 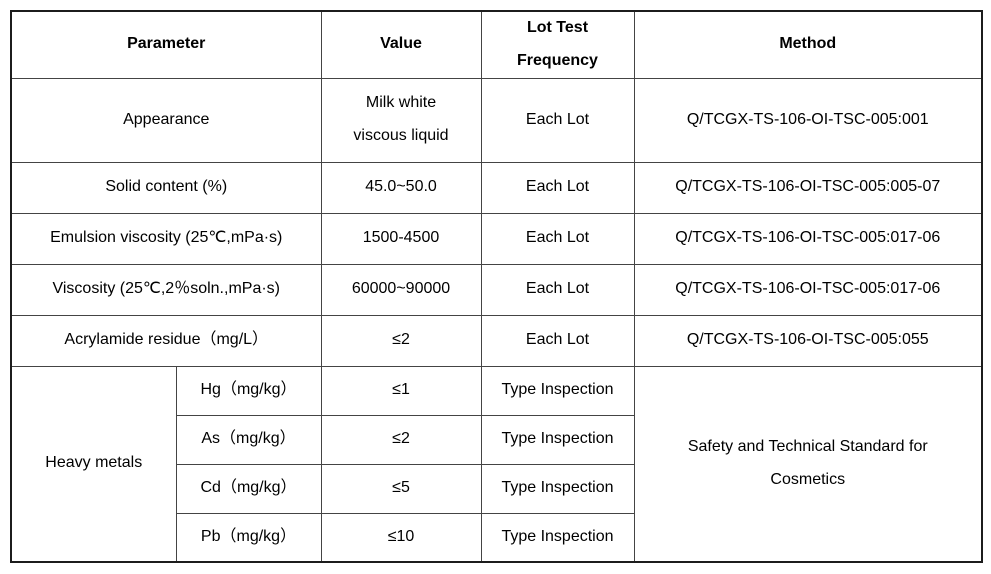 What do you see at coordinates (808, 44) in the screenshot?
I see `header-method: Method` at bounding box center [808, 44].